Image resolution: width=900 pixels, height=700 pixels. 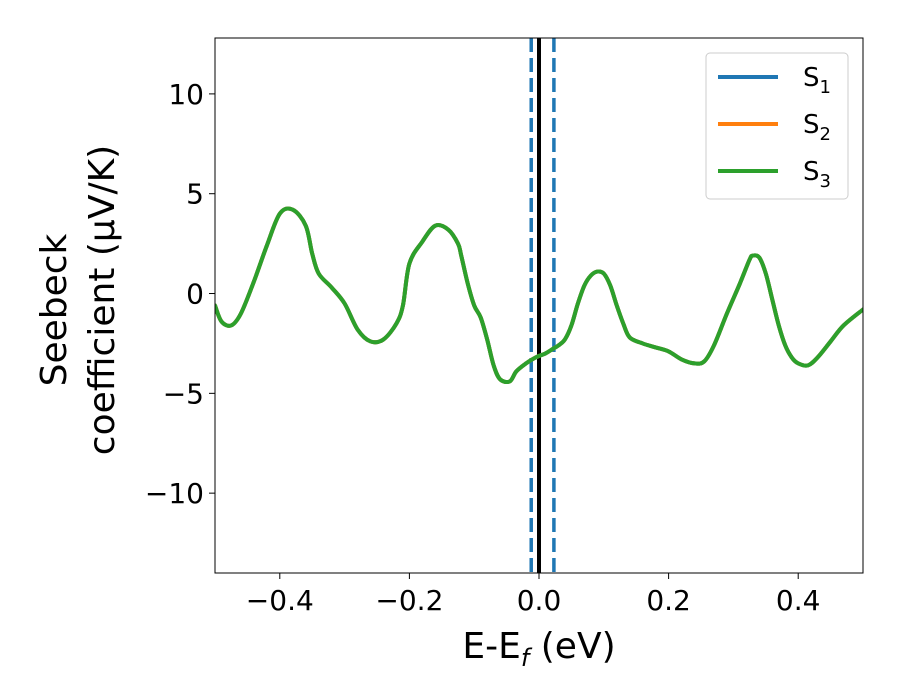 I want to click on y-tick-label: 5, so click(x=195, y=194).